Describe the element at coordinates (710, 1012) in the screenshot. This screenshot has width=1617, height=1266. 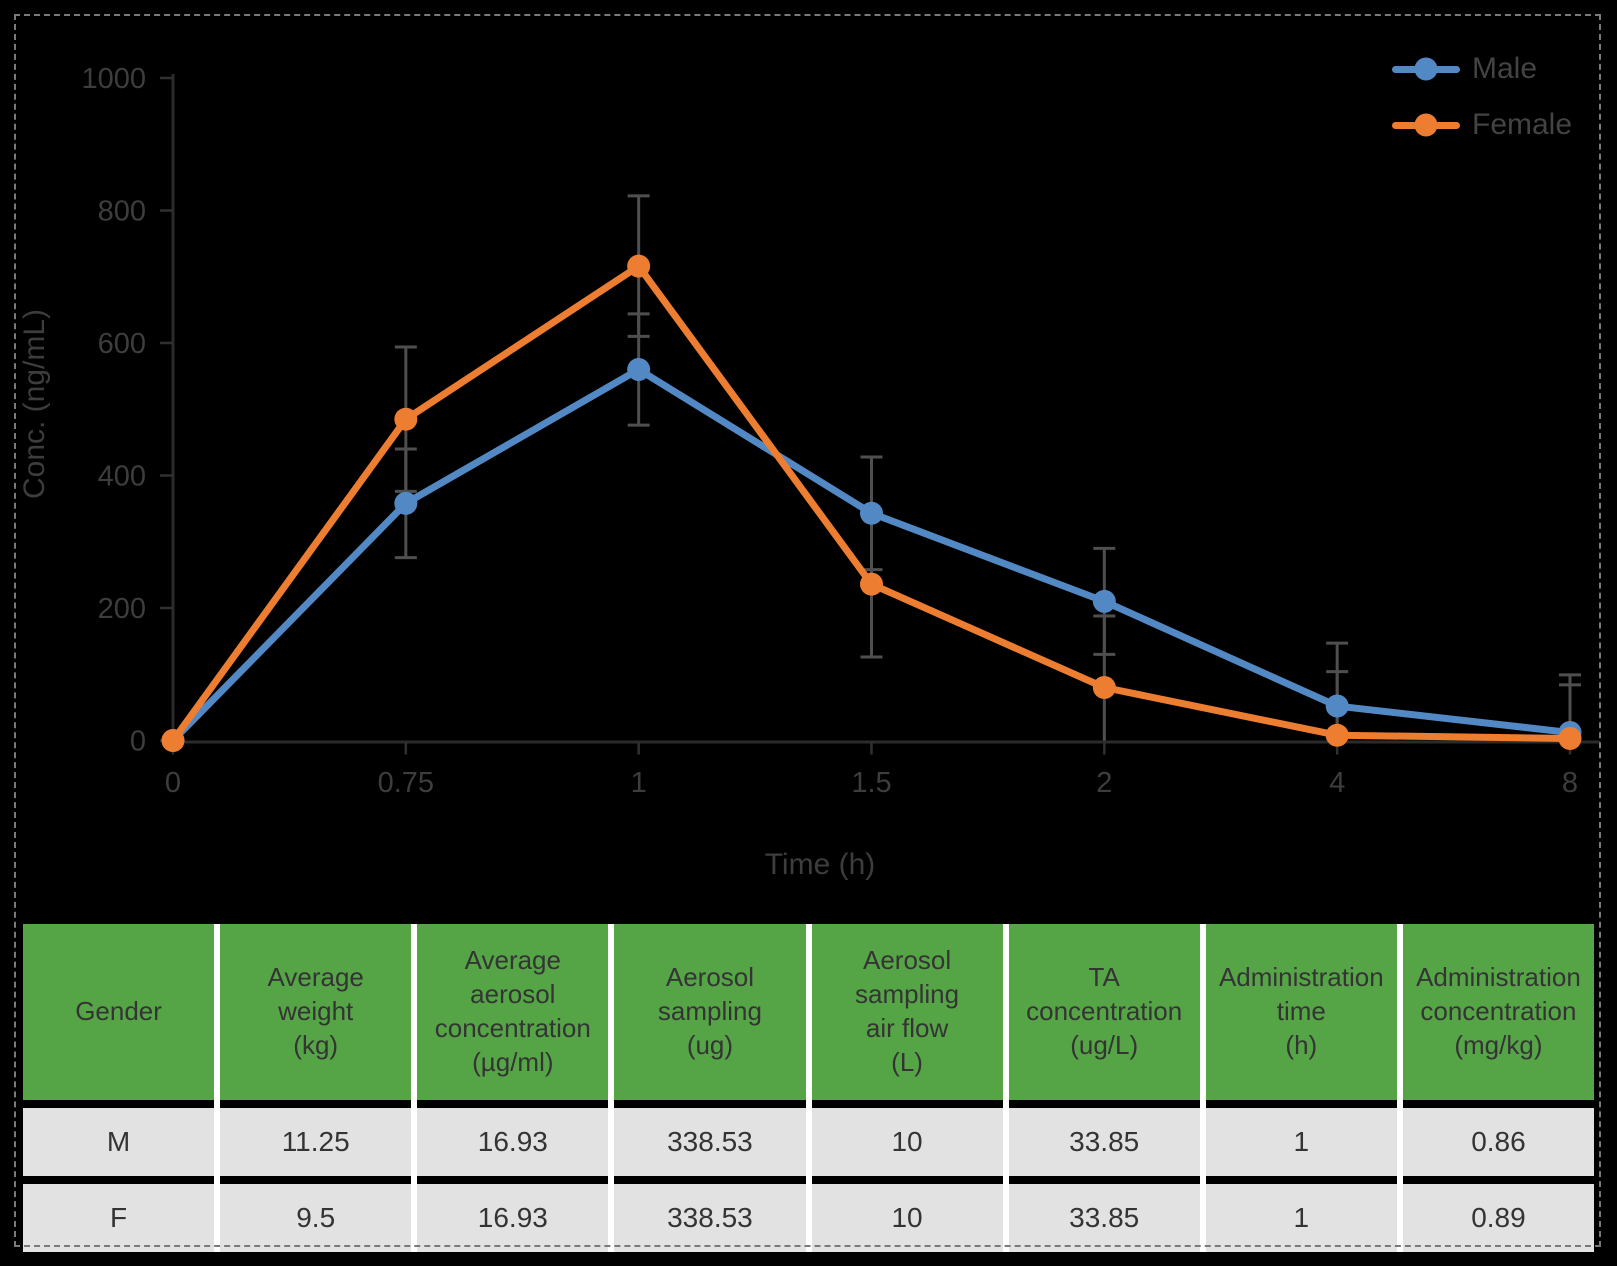
I see `header-cell-3: Aerosol sampling (ug)` at that location.